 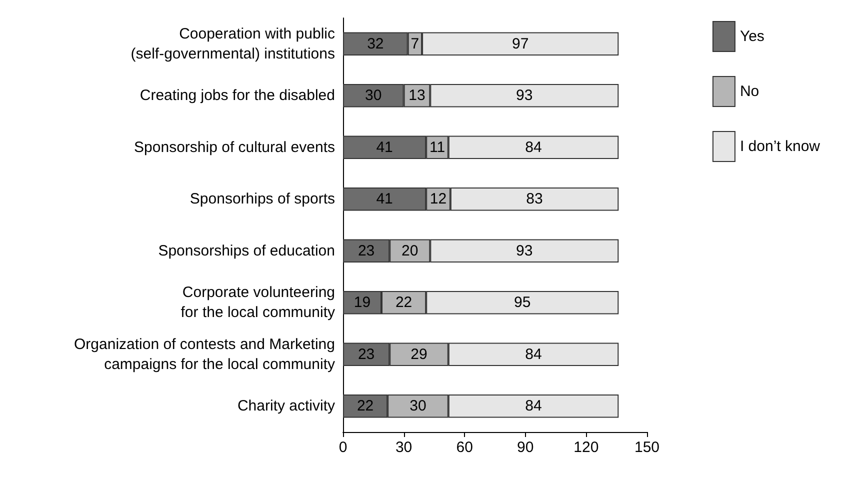 What do you see at coordinates (586, 447) in the screenshot?
I see `x-tick-label: 120` at bounding box center [586, 447].